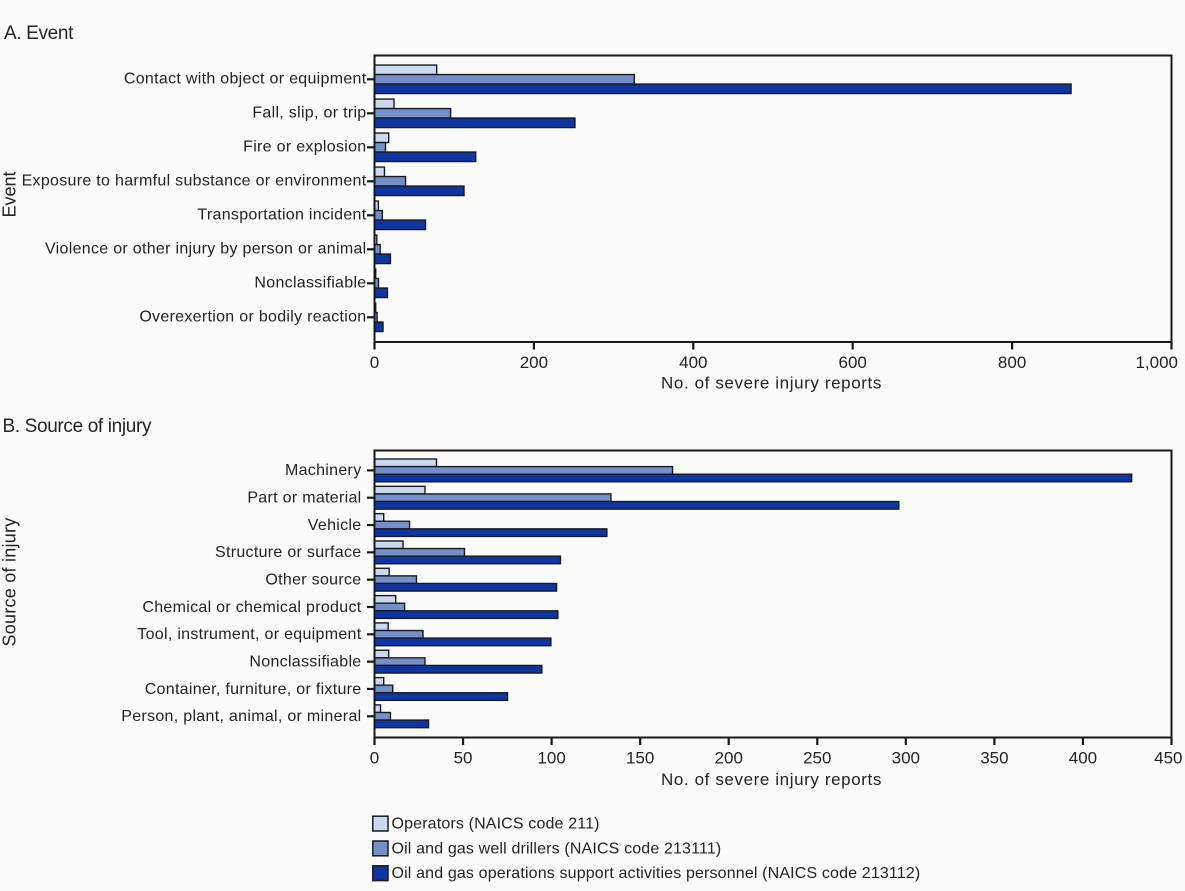  What do you see at coordinates (1168, 758) in the screenshot?
I see `svg-text: 450` at bounding box center [1168, 758].